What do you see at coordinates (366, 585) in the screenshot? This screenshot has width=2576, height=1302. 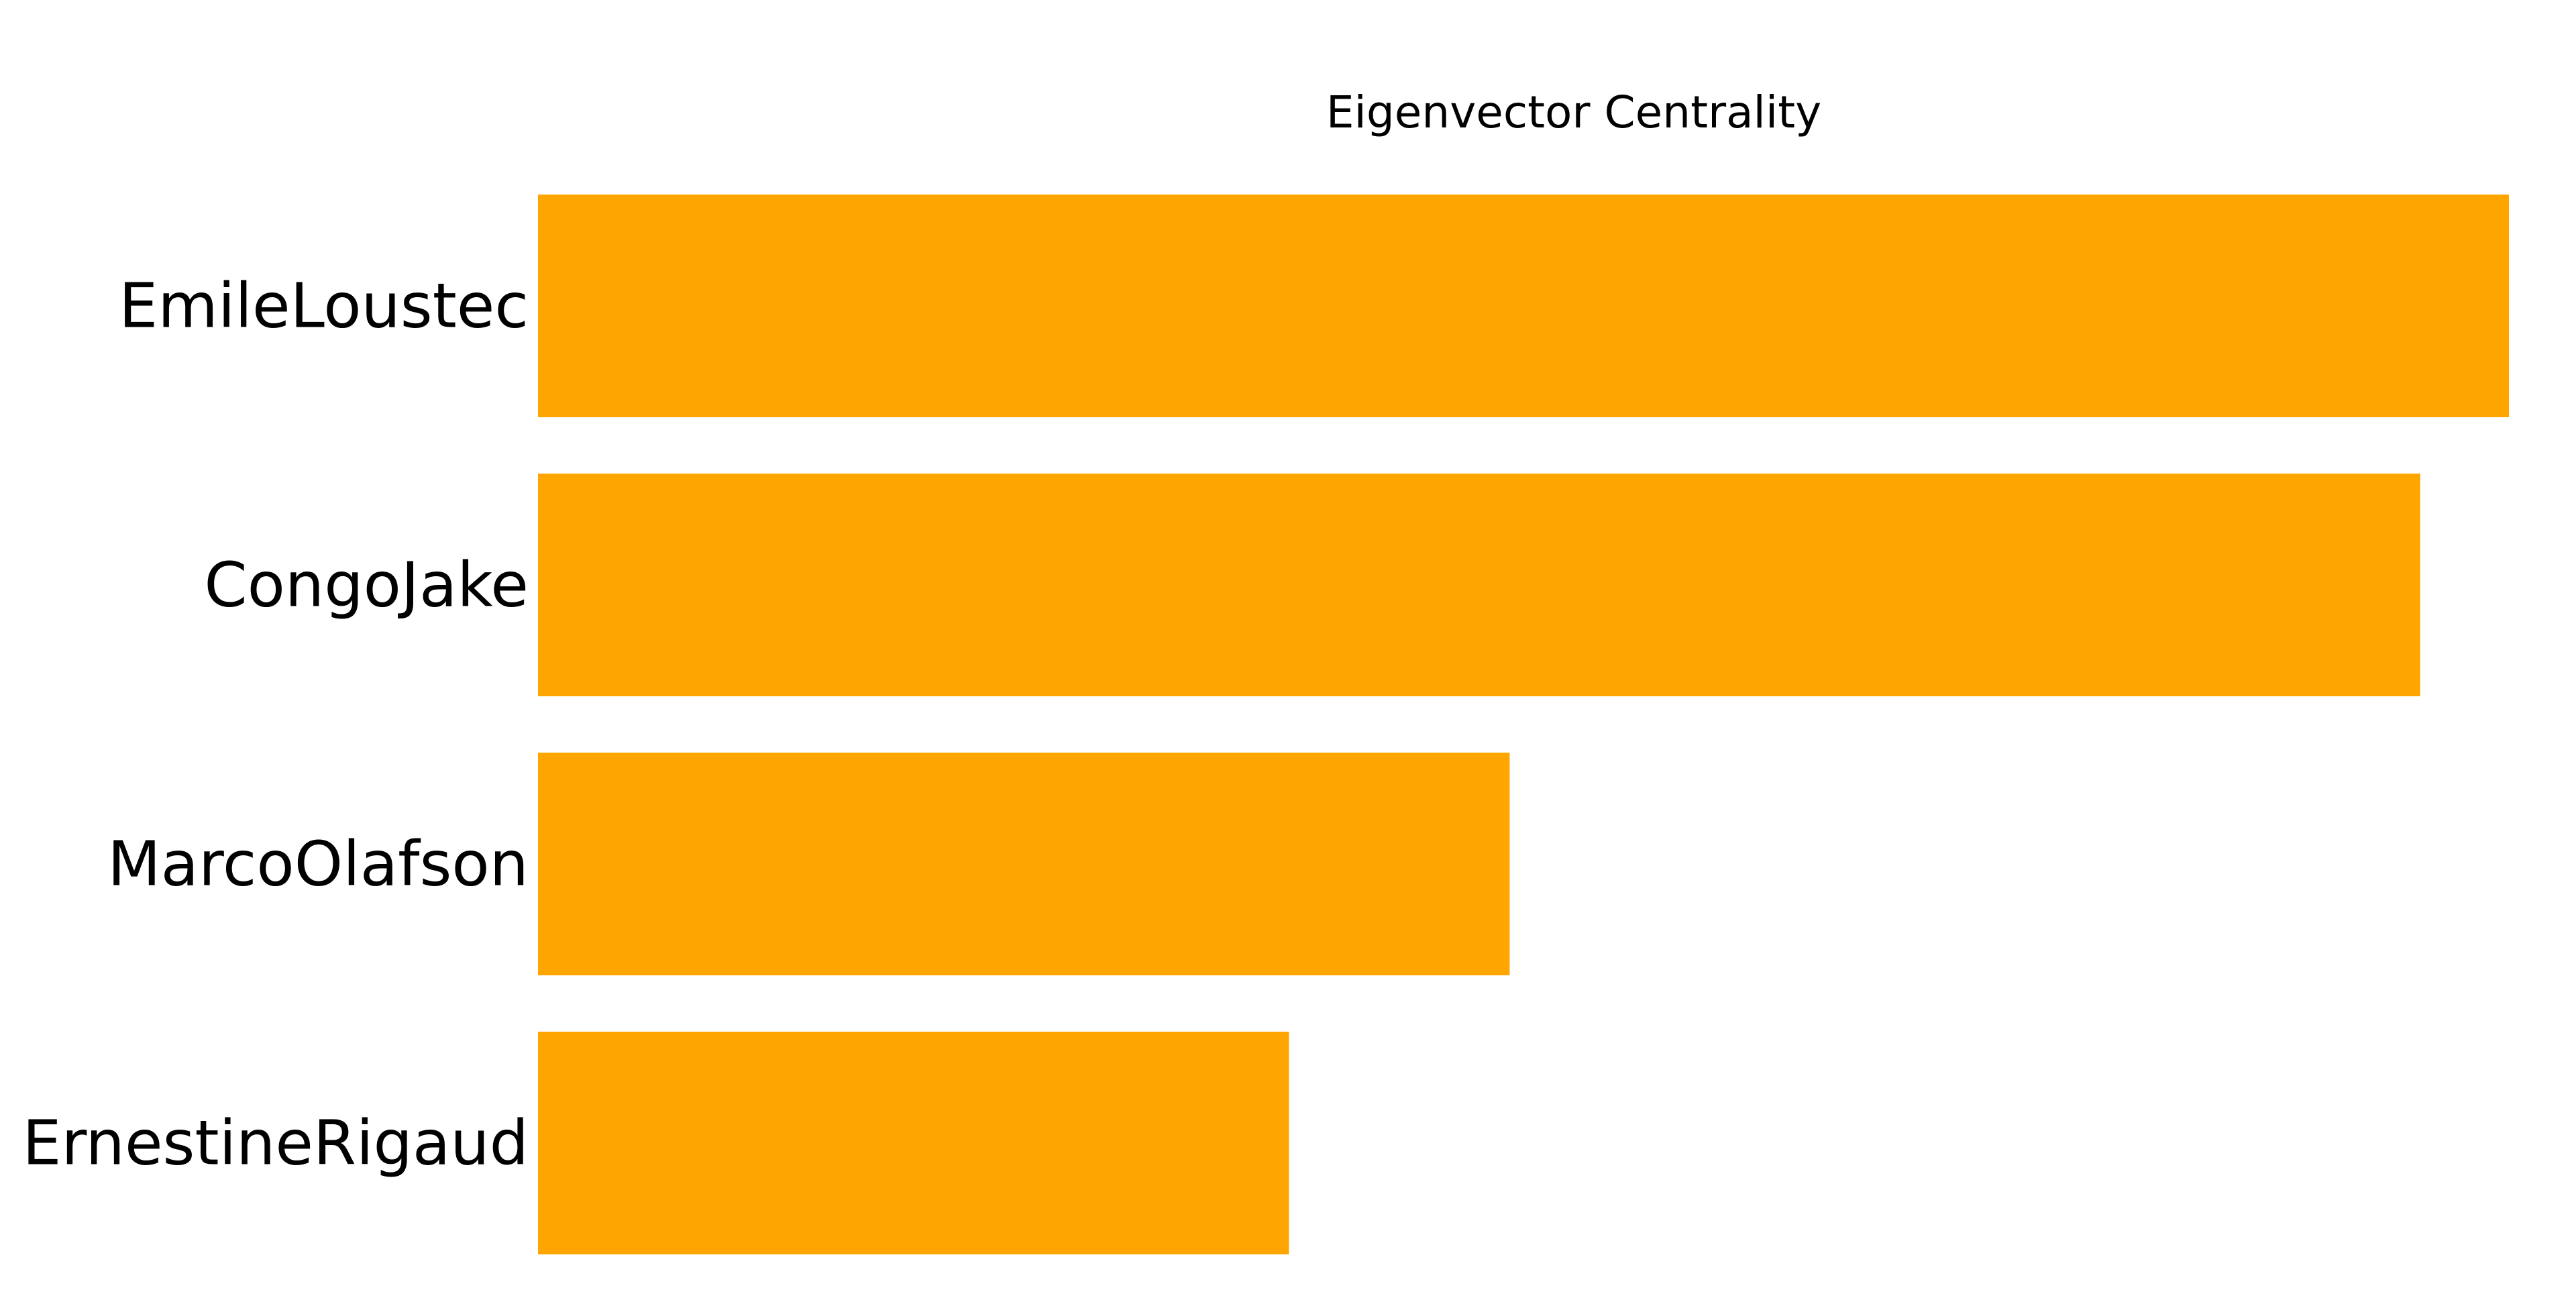 I see `category-label-congo-jake: CongoJake` at bounding box center [366, 585].